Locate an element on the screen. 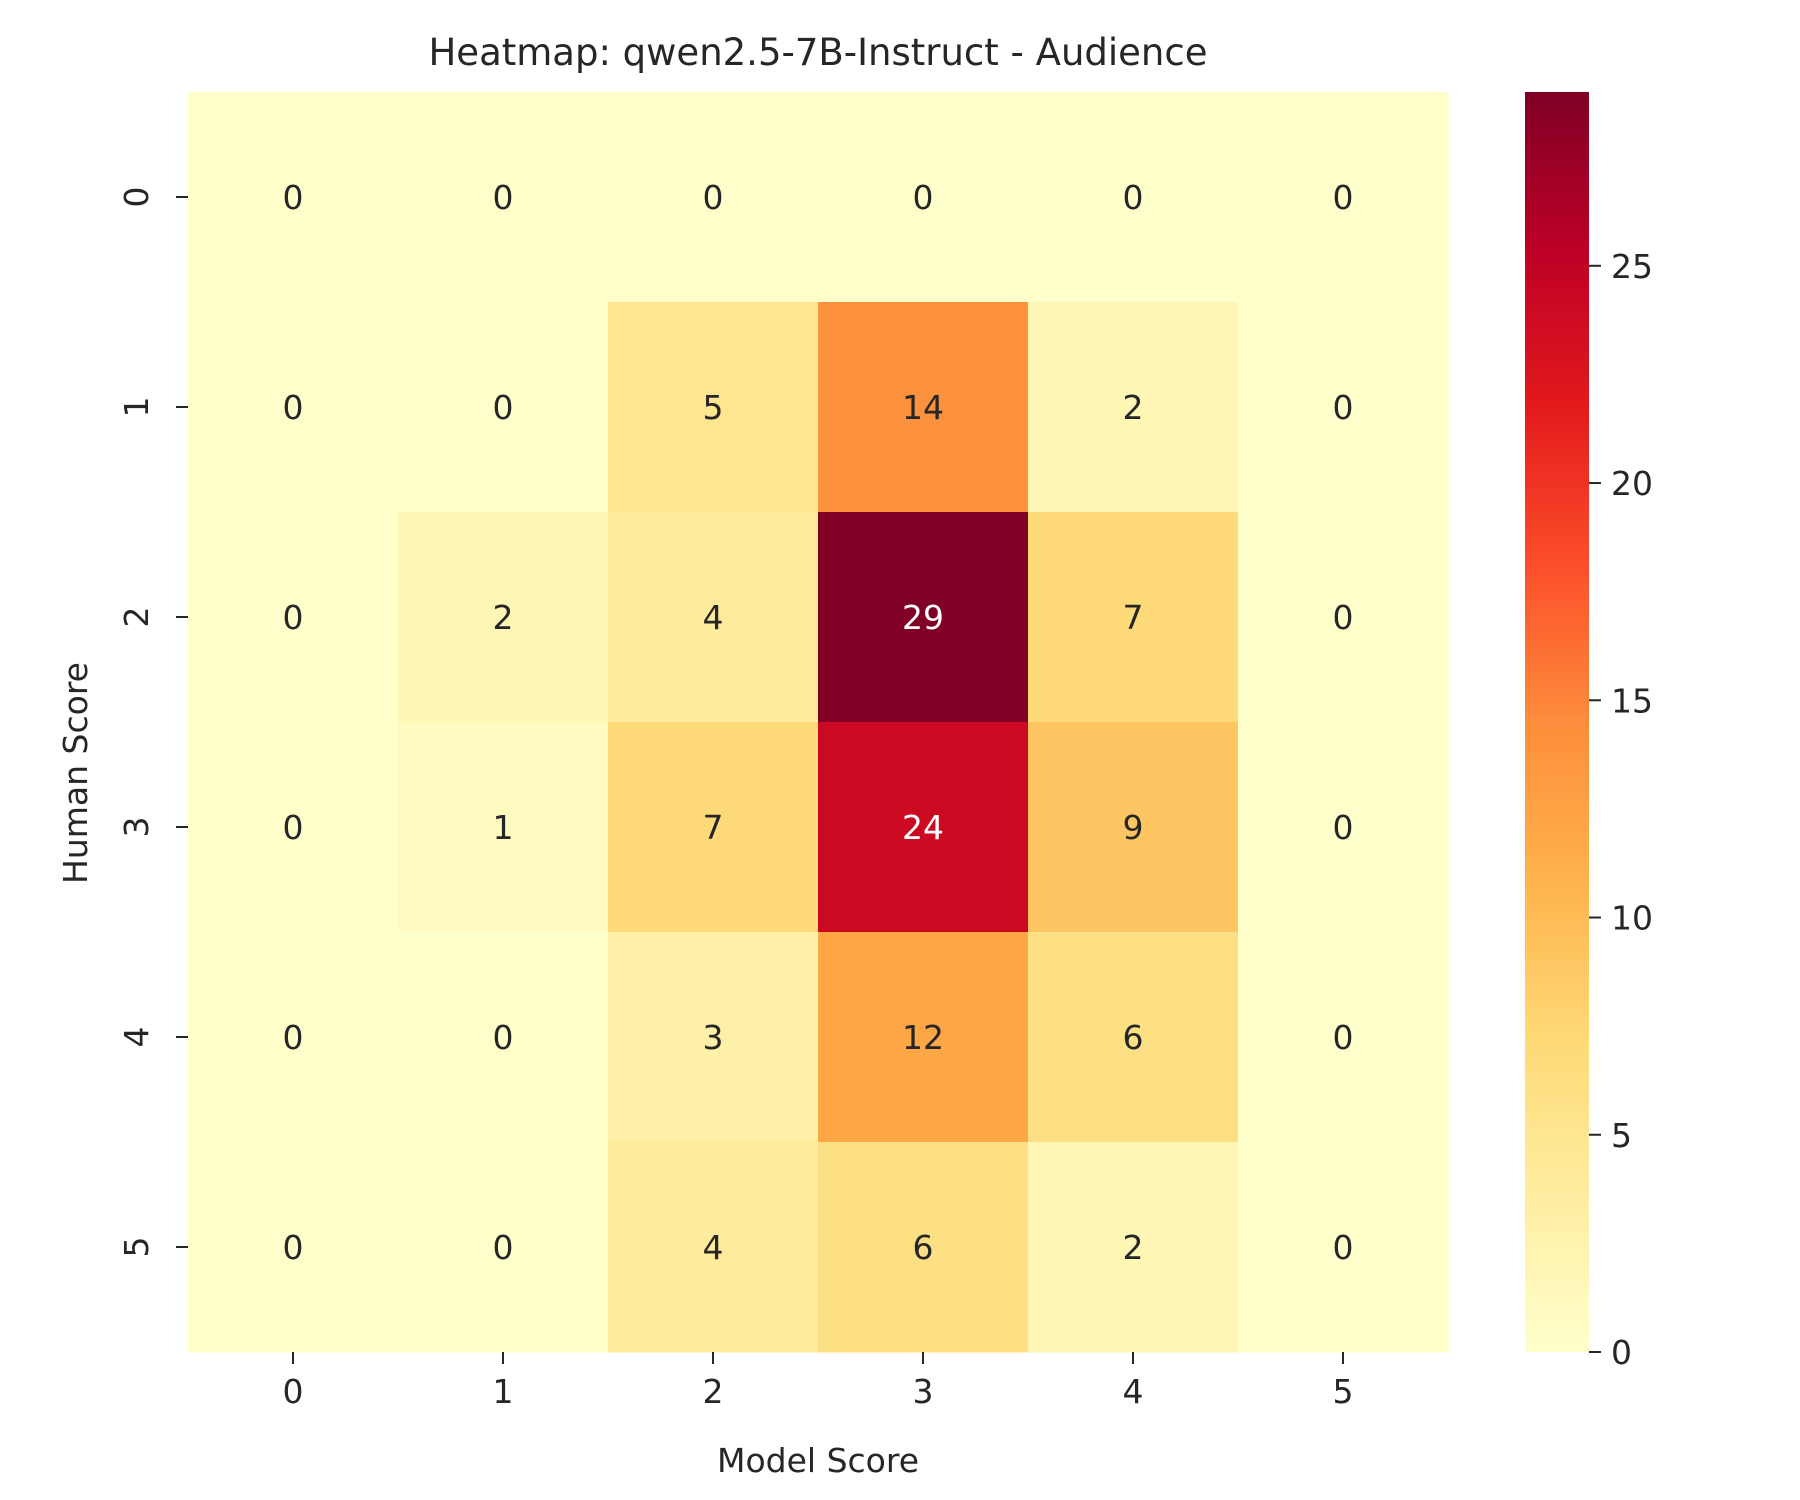 Image resolution: width=1800 pixels, height=1500 pixels. x-tick-label: 3 is located at coordinates (923, 1391).